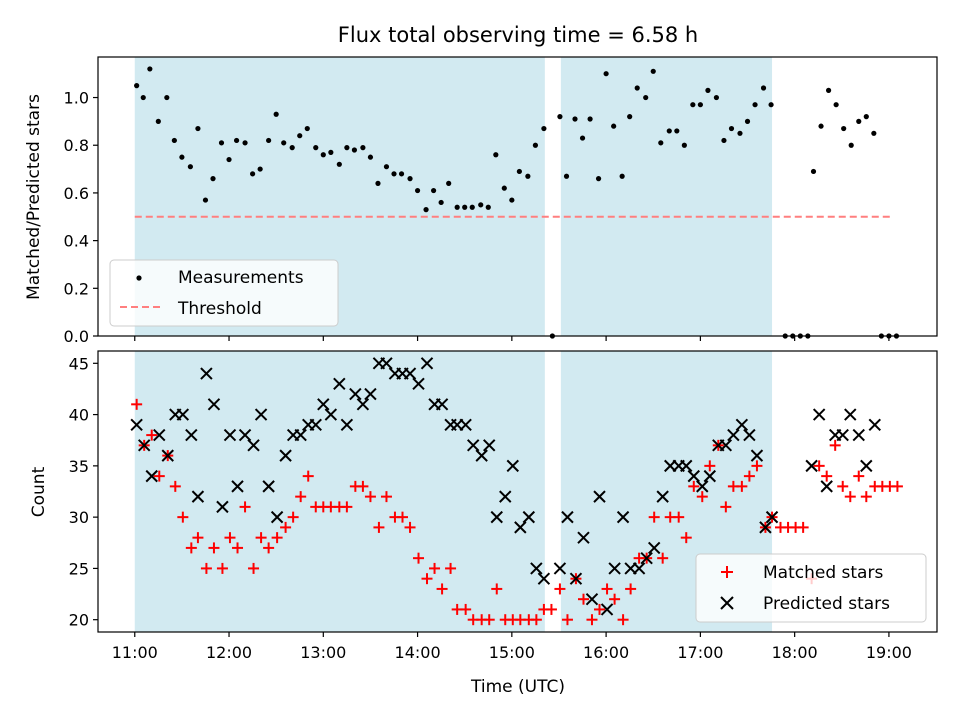  I want to click on y-tick-label: 40, so click(79, 415).